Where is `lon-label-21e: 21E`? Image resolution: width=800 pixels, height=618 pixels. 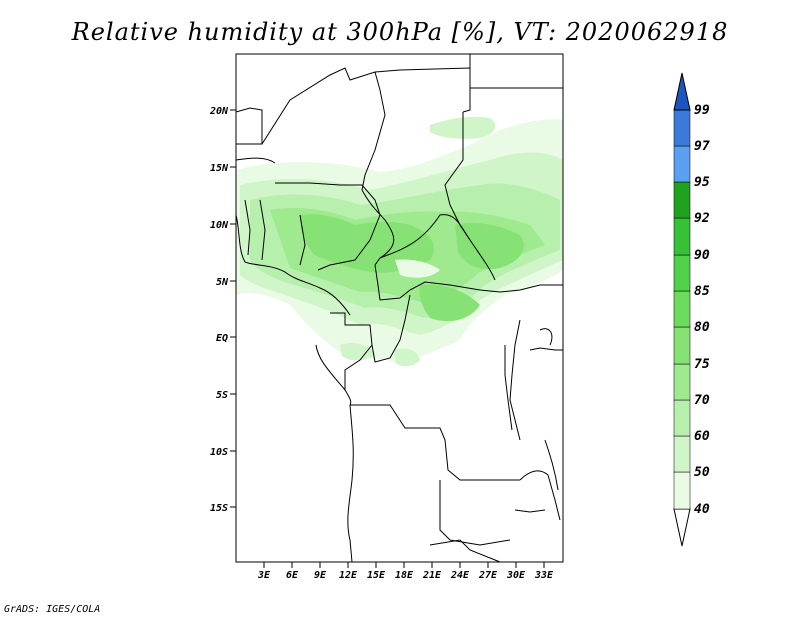
lon-label-21e: 21E is located at coordinates (432, 575).